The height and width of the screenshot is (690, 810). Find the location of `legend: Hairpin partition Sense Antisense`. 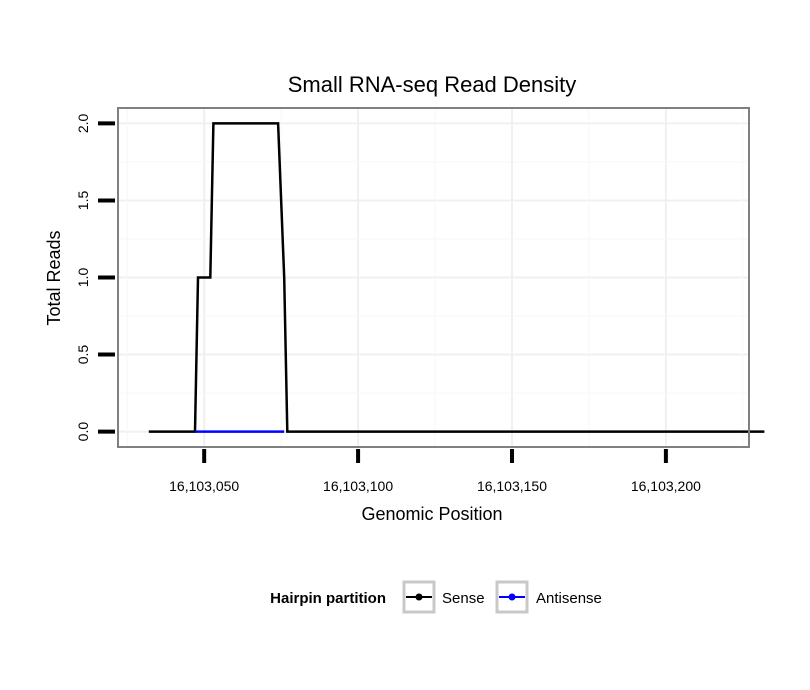

legend: Hairpin partition Sense Antisense is located at coordinates (436, 597).